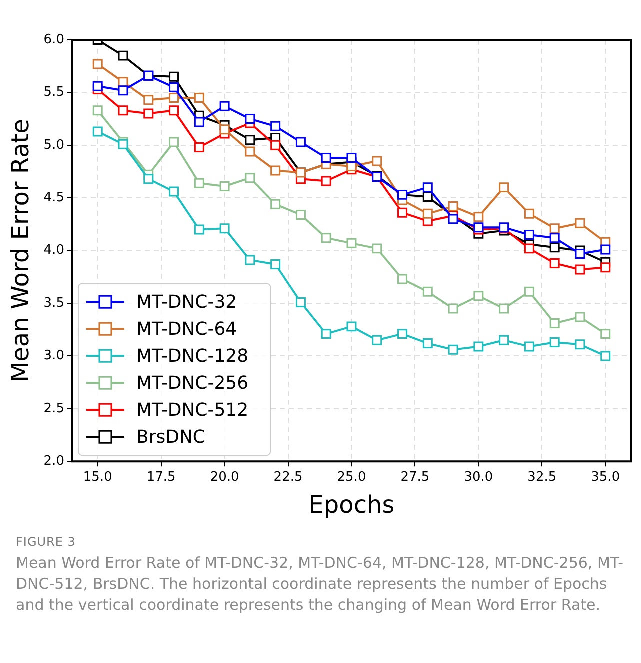 The image size is (641, 663). What do you see at coordinates (54, 198) in the screenshot?
I see `y-tick-label: 4.5` at bounding box center [54, 198].